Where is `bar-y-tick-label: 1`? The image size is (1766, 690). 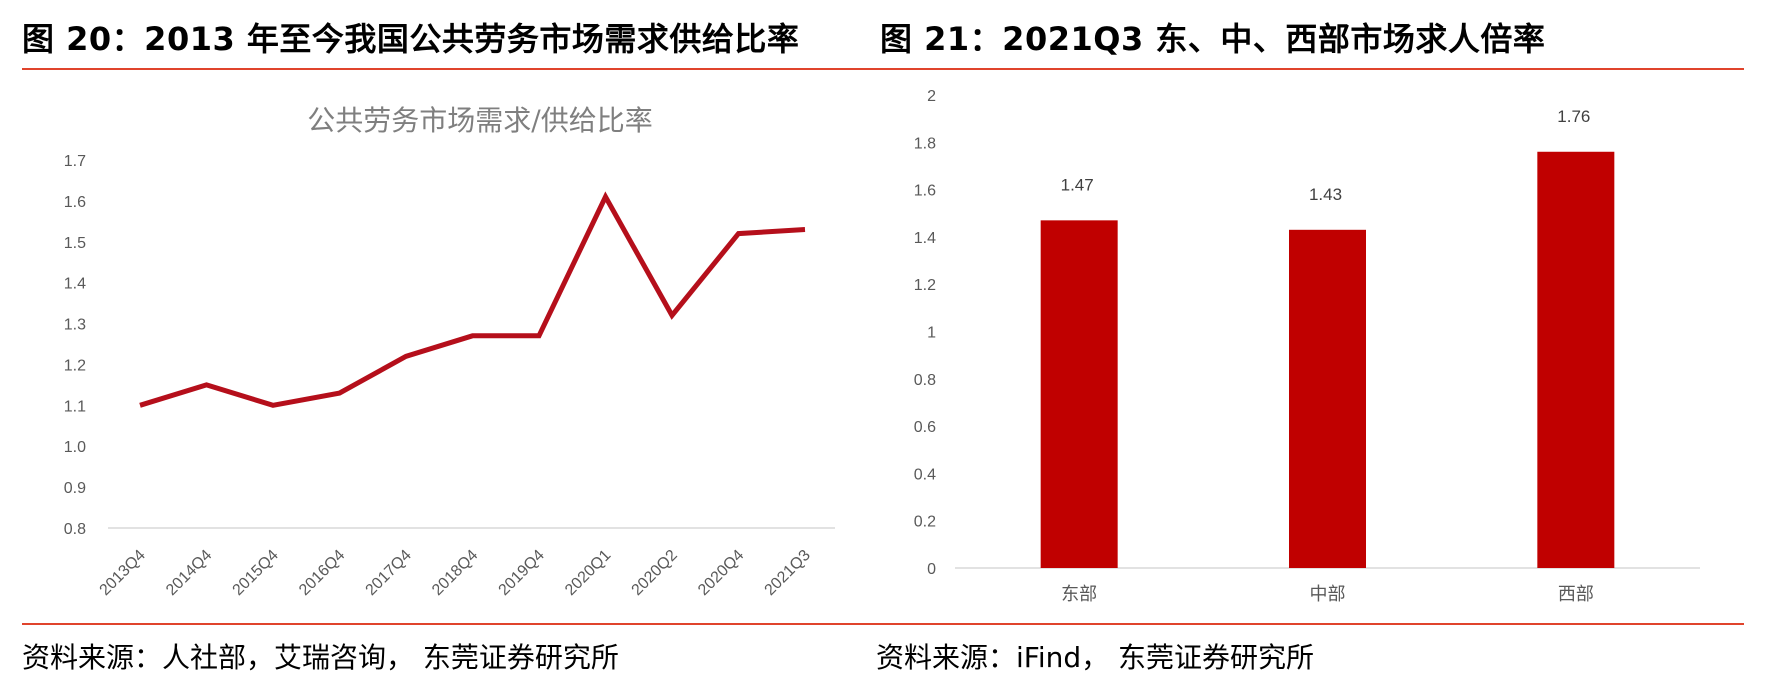
bar-y-tick-label: 1 is located at coordinates (931, 333).